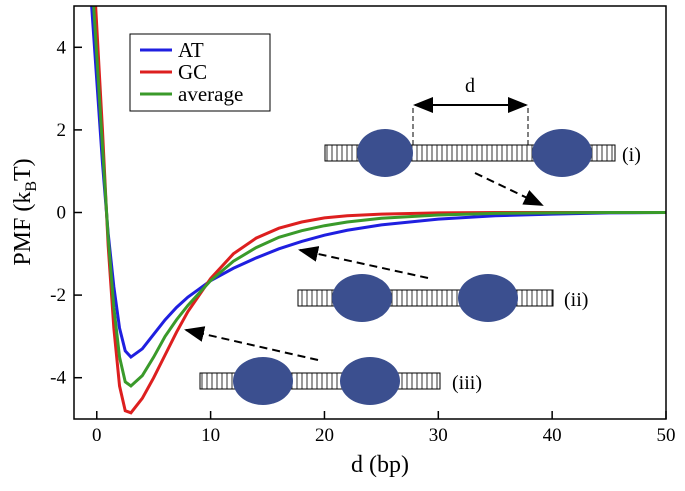 The height and width of the screenshot is (491, 685). Describe the element at coordinates (312, 365) in the screenshot. I see `schematic-iii` at that location.